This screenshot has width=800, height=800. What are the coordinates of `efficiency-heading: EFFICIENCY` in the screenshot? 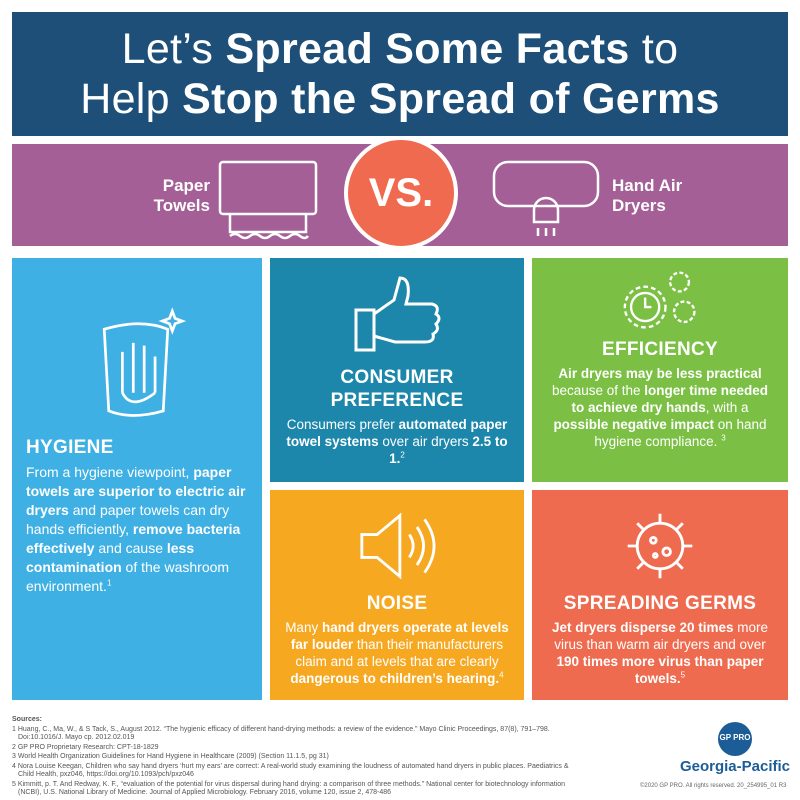 It's located at (660, 349).